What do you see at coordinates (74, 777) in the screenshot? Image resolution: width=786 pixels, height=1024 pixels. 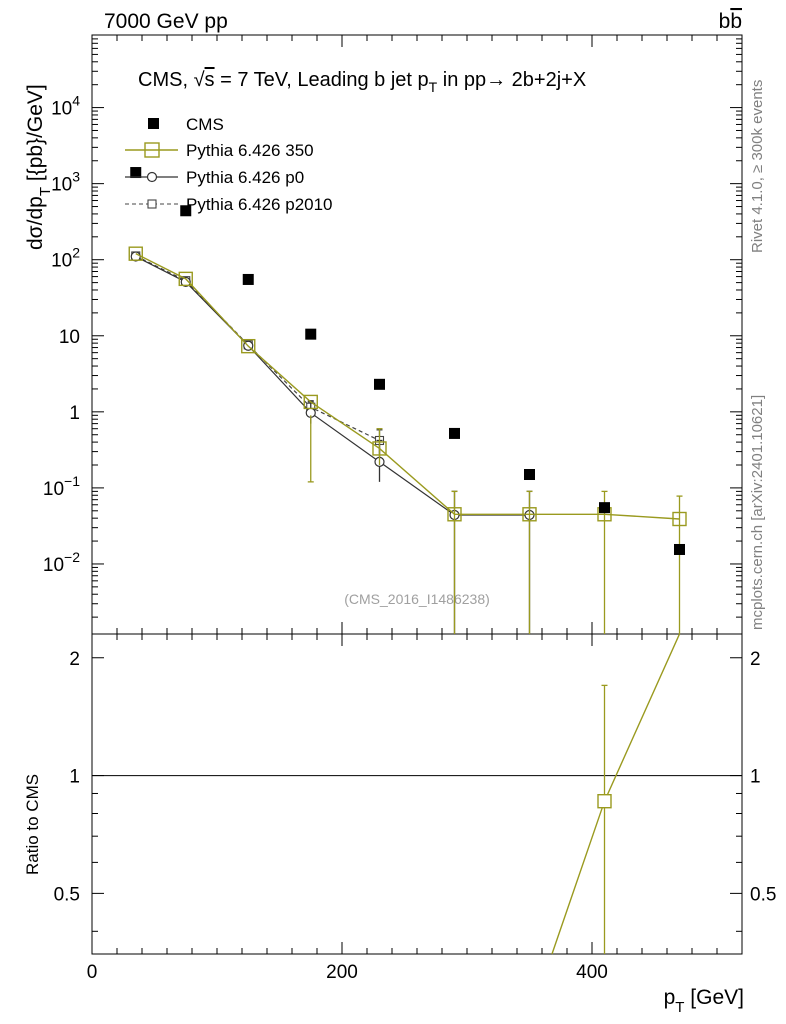 I see `ratio-tick-label-left: 1` at bounding box center [74, 777].